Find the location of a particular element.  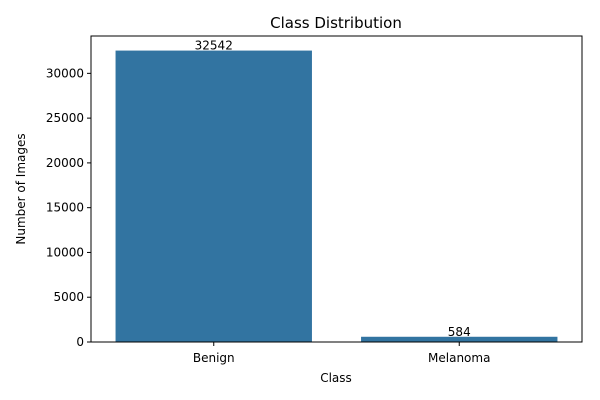

y-tick-label-0: 0 is located at coordinates (80, 342).